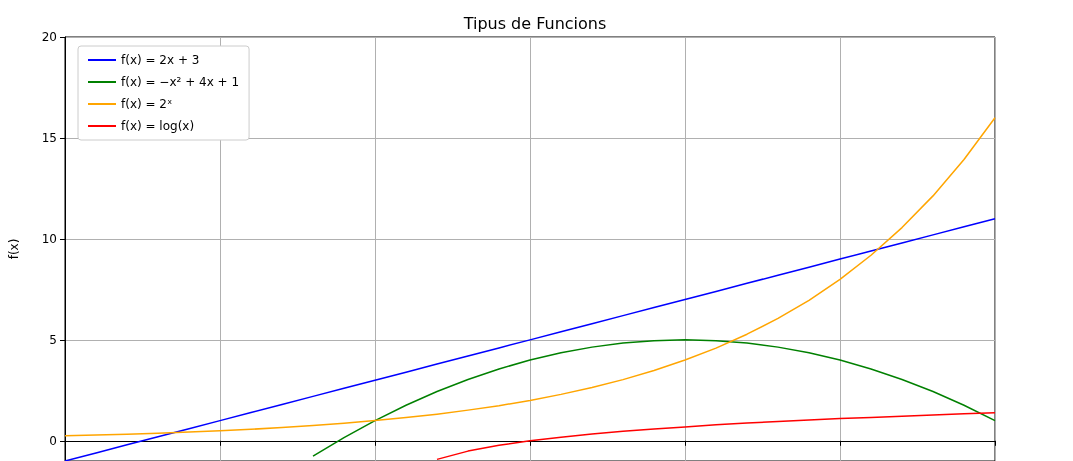 The height and width of the screenshot is (461, 1073). Describe the element at coordinates (160, 60) in the screenshot. I see `legend-label: f(x) = 2x + 3` at that location.